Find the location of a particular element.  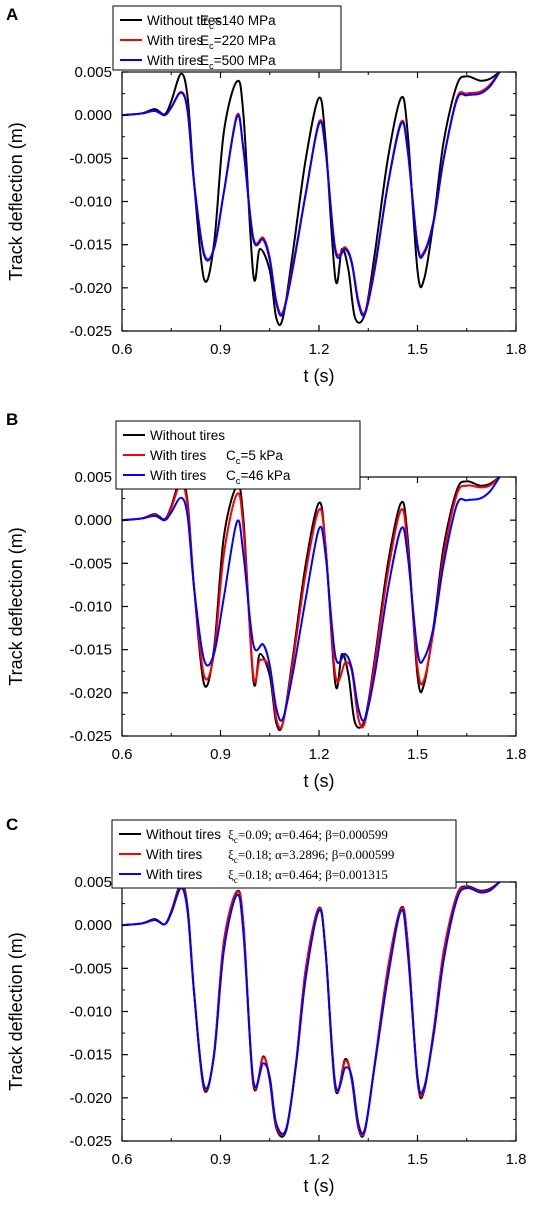

legend-parameter: Cc=5 kPa is located at coordinates (254, 457).